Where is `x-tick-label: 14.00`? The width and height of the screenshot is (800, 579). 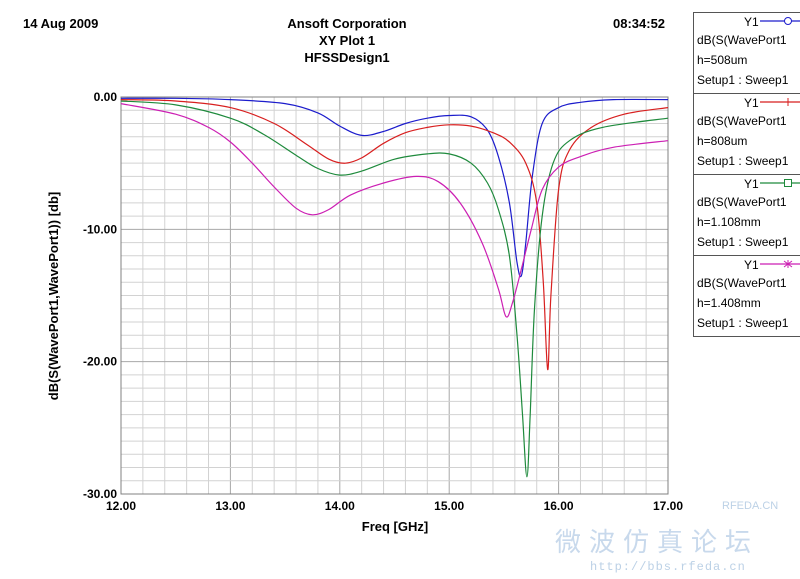
x-tick-label: 14.00 is located at coordinates (340, 506).